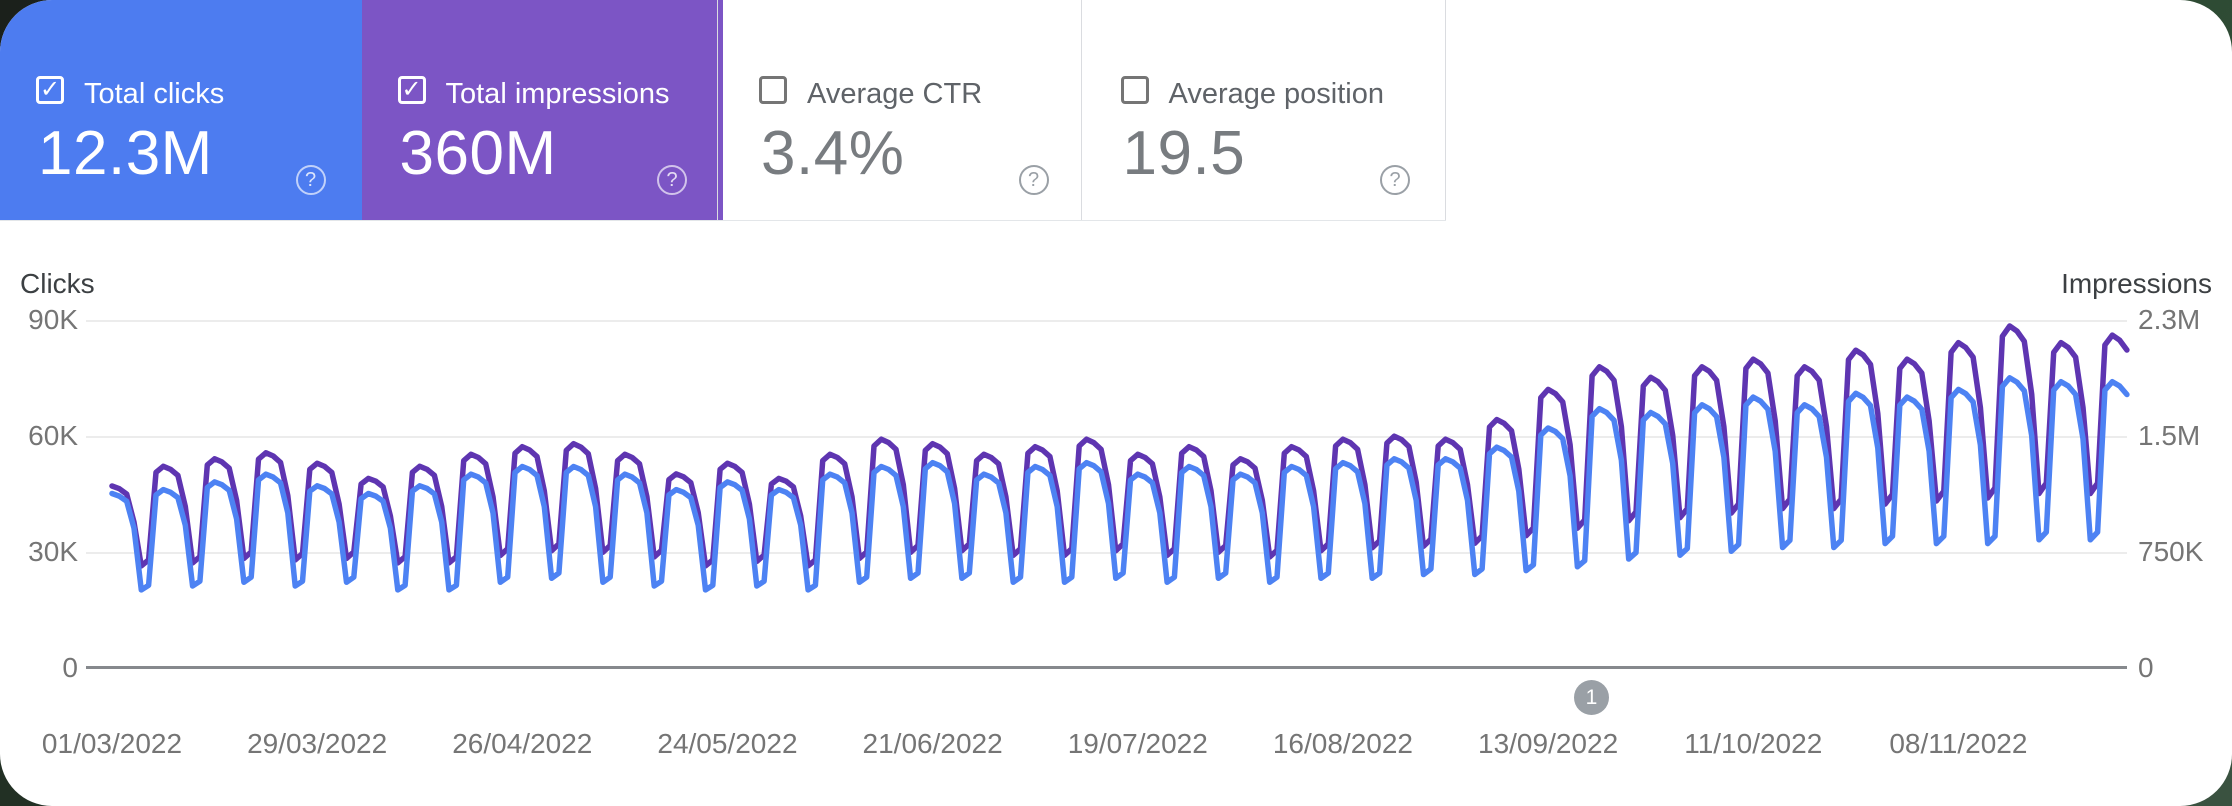 This screenshot has height=806, width=2232. Describe the element at coordinates (1106, 667) in the screenshot. I see `x-axis-line` at that location.